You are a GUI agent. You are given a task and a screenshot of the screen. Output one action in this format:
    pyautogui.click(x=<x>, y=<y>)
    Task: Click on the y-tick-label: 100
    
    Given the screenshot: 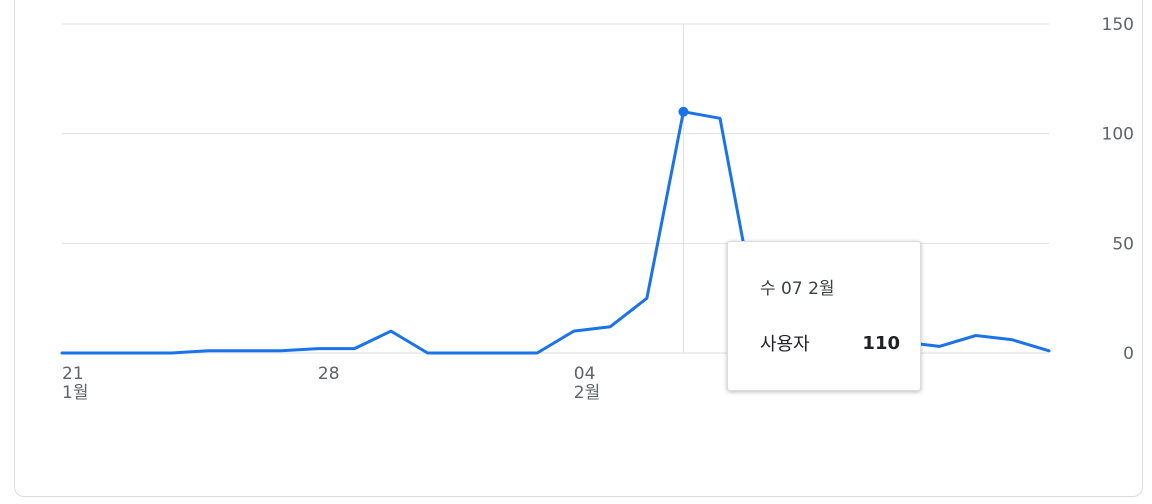 What is the action you would take?
    pyautogui.click(x=1118, y=135)
    